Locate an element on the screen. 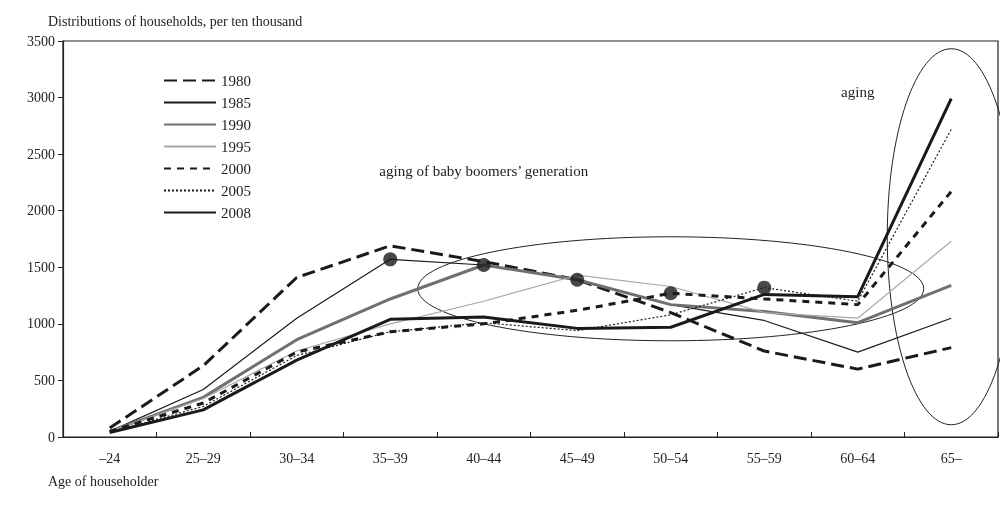 The width and height of the screenshot is (1008, 505). legend-label: 1995 is located at coordinates (236, 146).